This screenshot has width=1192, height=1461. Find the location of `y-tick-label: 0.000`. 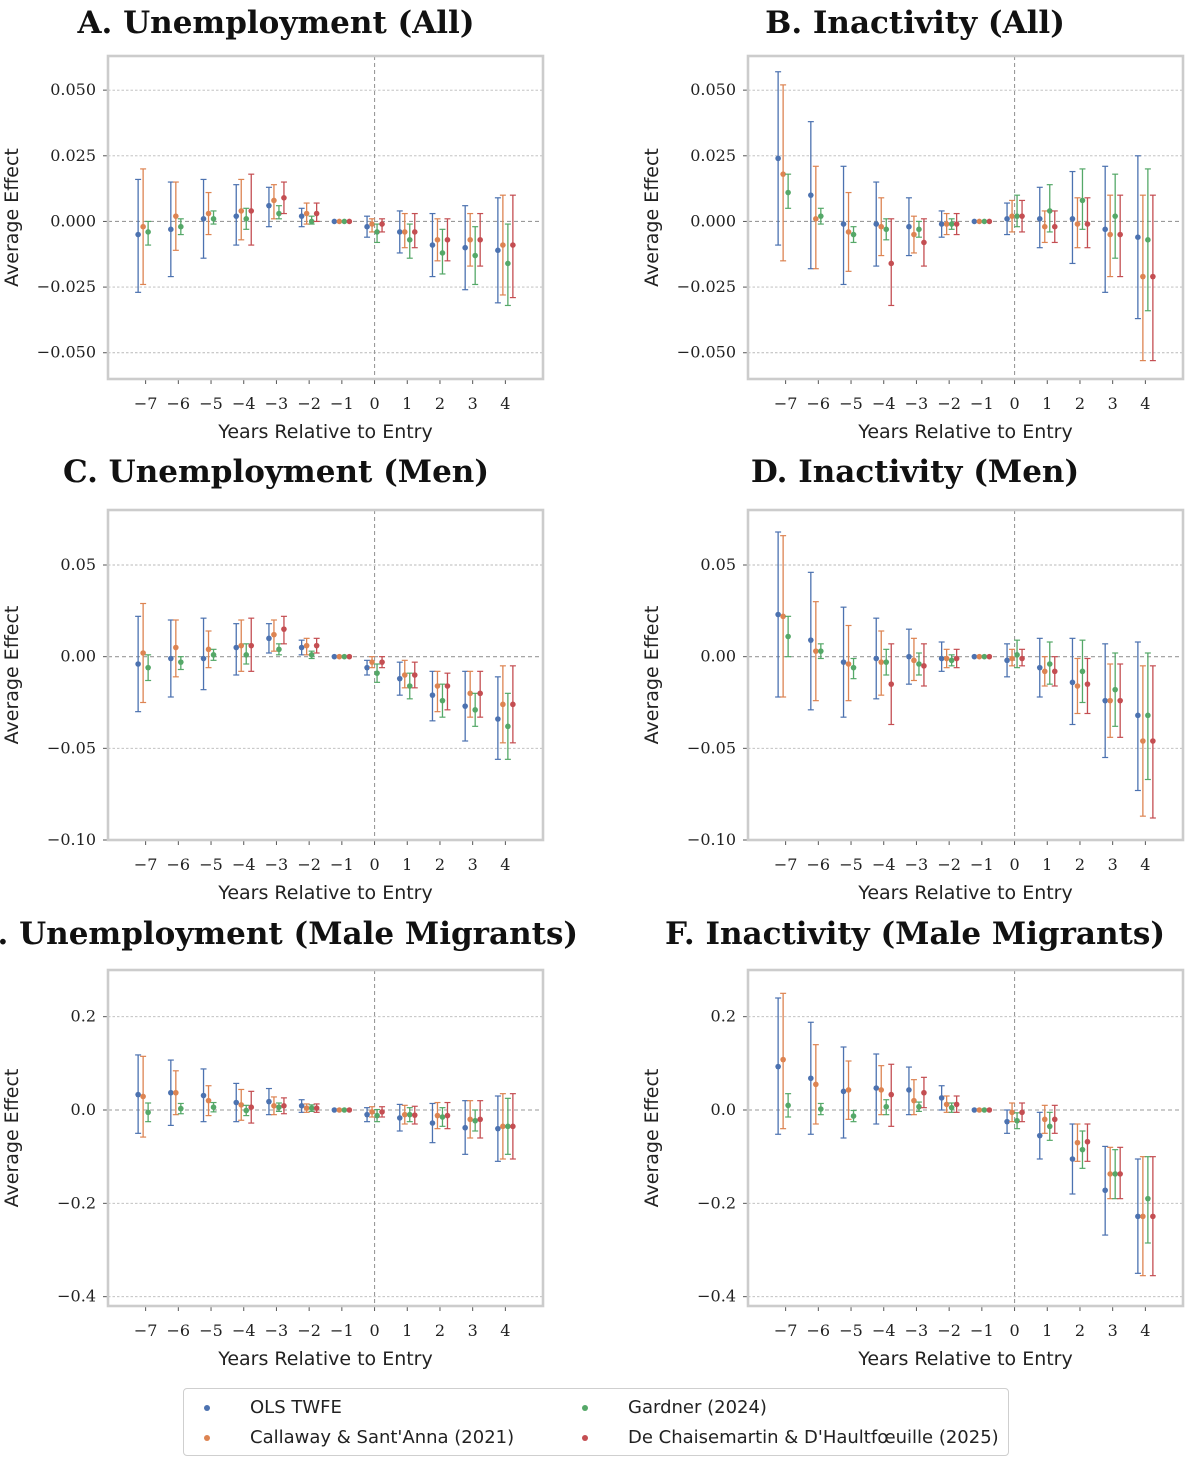

y-tick-label: 0.000 is located at coordinates (713, 220).